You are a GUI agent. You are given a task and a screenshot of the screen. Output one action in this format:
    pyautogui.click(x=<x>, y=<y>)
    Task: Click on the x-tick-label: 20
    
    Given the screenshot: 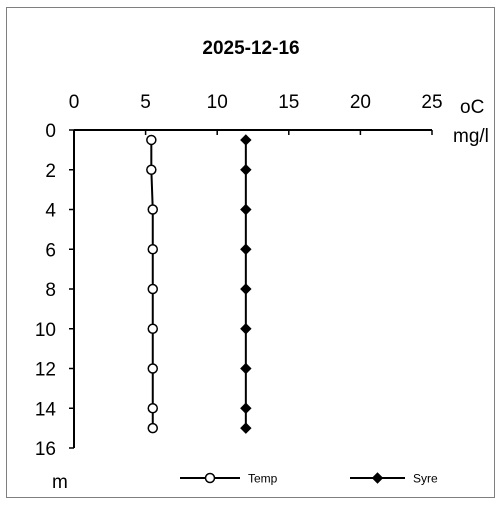 What is the action you would take?
    pyautogui.click(x=360, y=102)
    